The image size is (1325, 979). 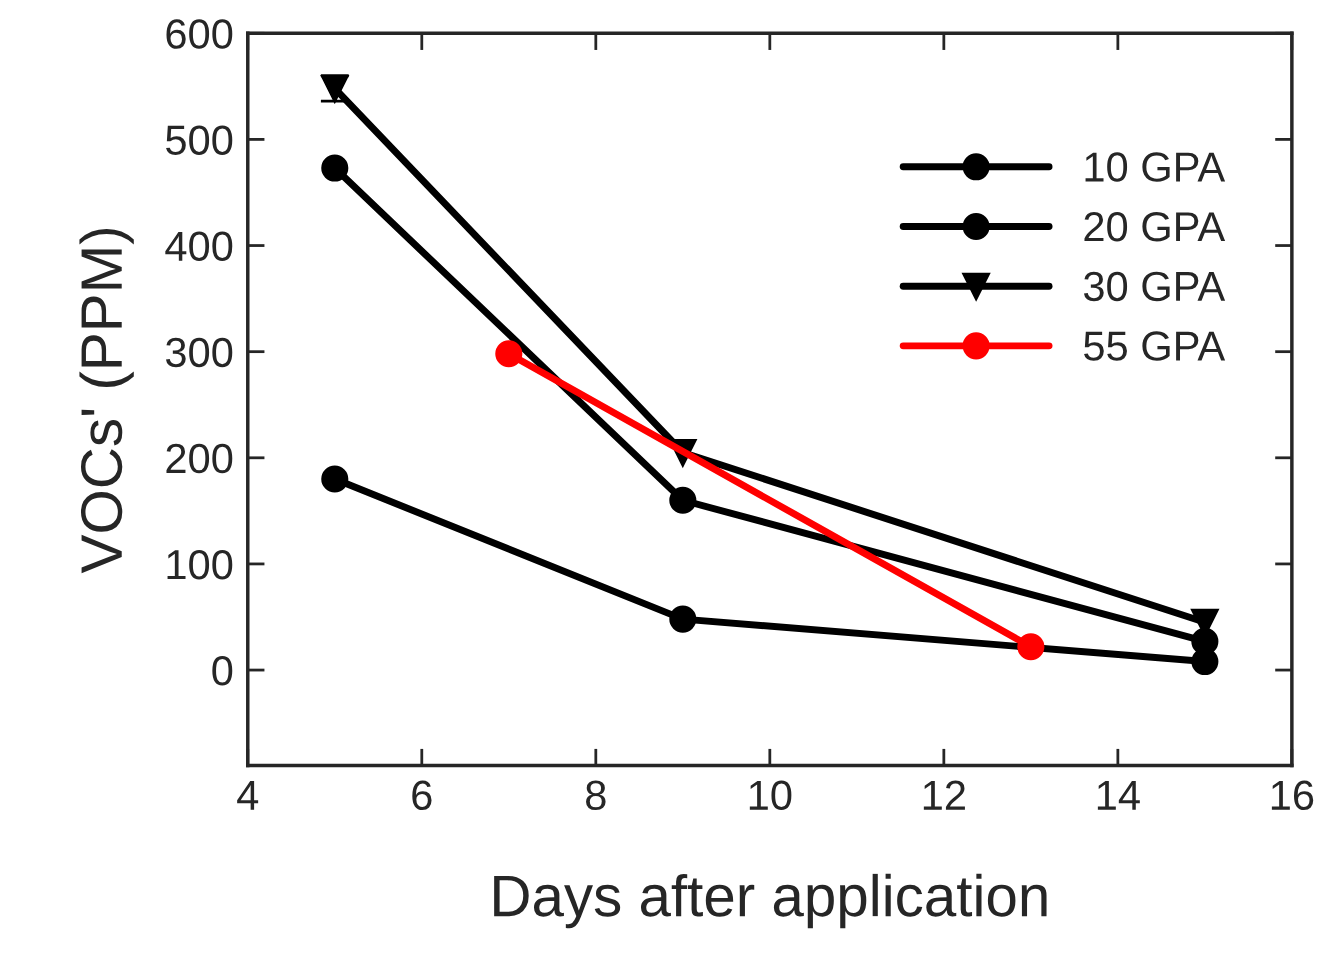 I want to click on x-tick-label: 10, so click(x=770, y=795).